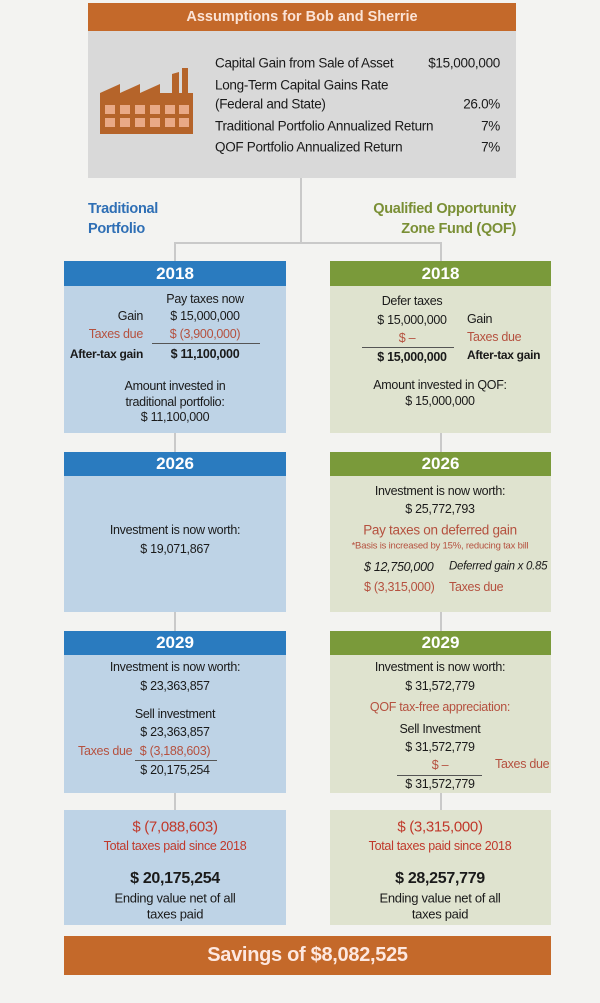 The width and height of the screenshot is (600, 1003). I want to click on factory-icon, so click(146, 101).